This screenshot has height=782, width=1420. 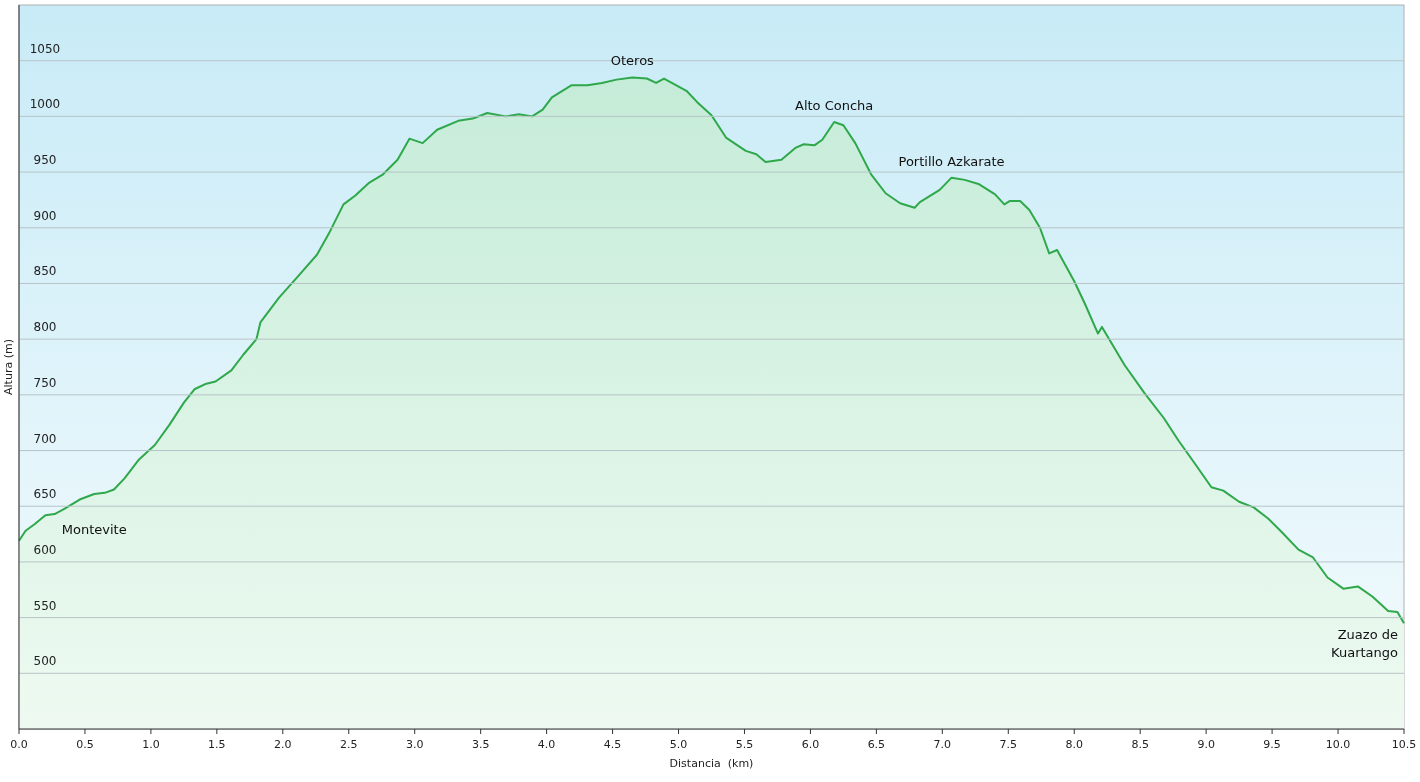 What do you see at coordinates (1365, 644) in the screenshot?
I see `annotation: Zuazo de Kuartango` at bounding box center [1365, 644].